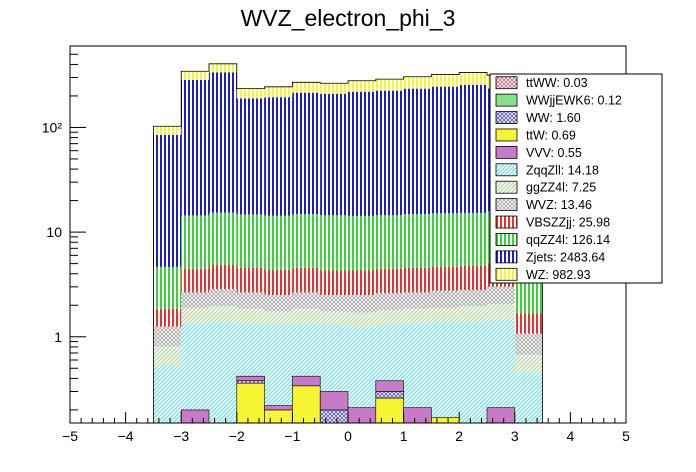 This screenshot has height=472, width=696. I want to click on legend-entry: WVZ: 13.46, so click(543, 205).